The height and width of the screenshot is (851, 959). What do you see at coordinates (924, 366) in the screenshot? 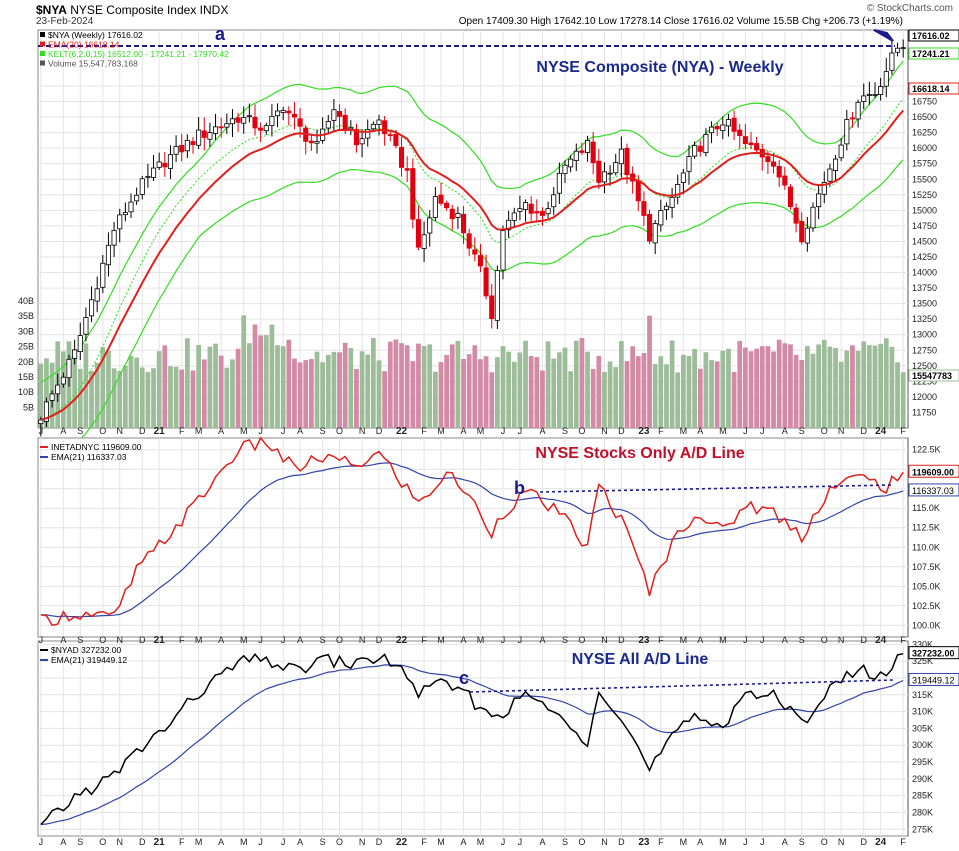
I see `y-tick-label: 12500` at bounding box center [924, 366].